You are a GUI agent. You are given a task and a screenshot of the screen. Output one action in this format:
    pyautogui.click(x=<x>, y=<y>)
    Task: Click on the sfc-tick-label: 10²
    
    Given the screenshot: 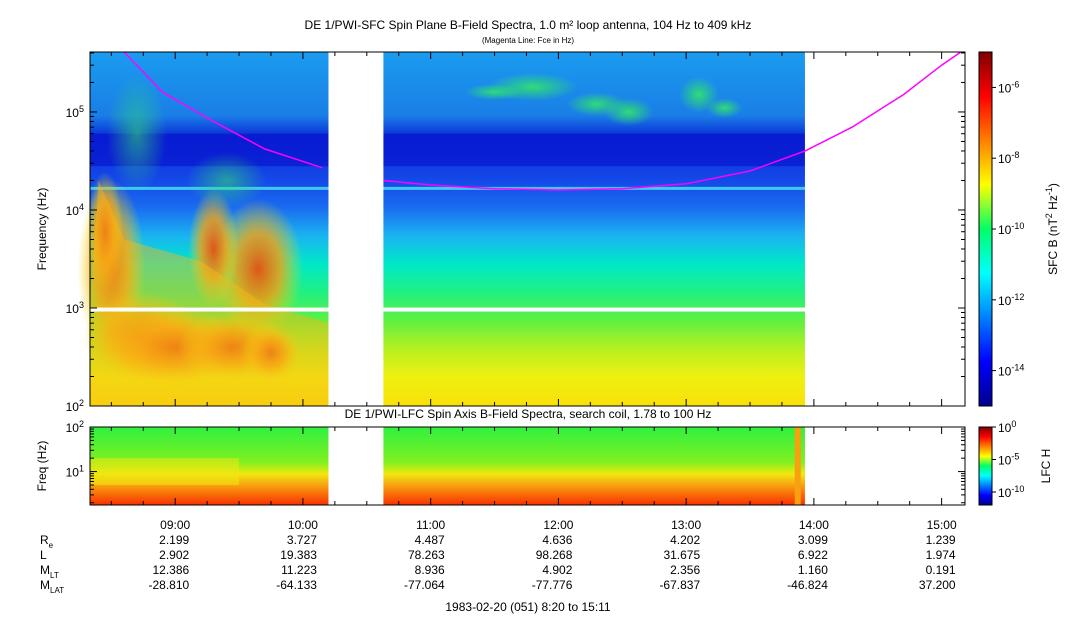 What is the action you would take?
    pyautogui.click(x=75, y=406)
    